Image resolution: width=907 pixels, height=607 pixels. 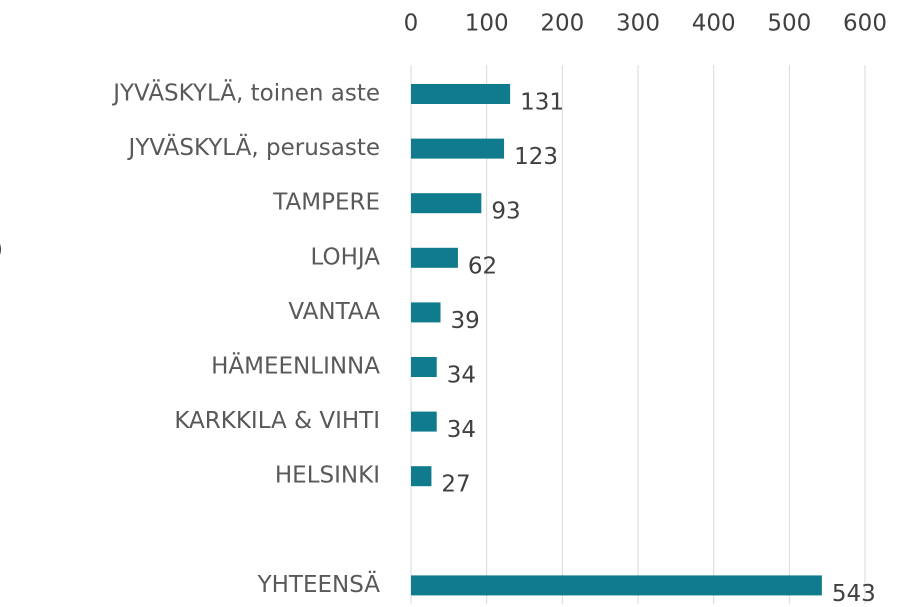 I want to click on y-tick-label: JYVÄSKYLÄ, perusaste, so click(x=253, y=147).